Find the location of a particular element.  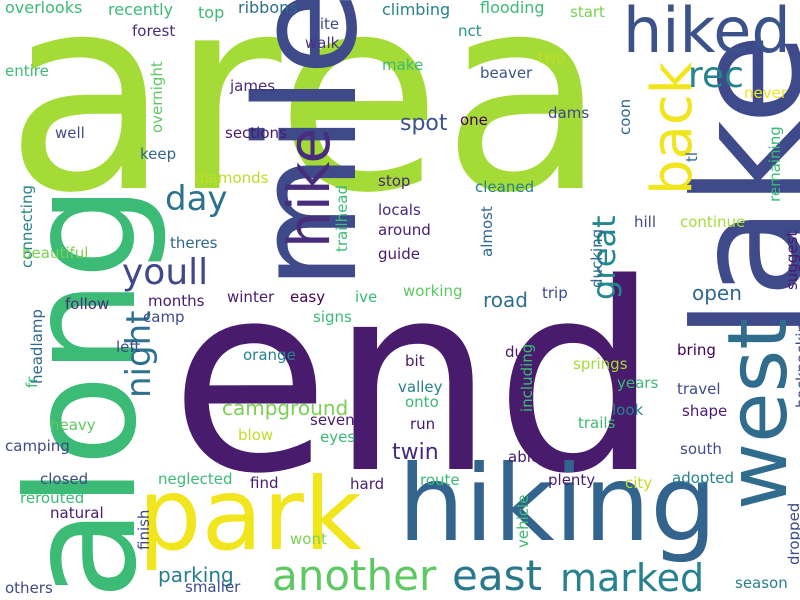

word-flooding: flooding is located at coordinates (512, 8).